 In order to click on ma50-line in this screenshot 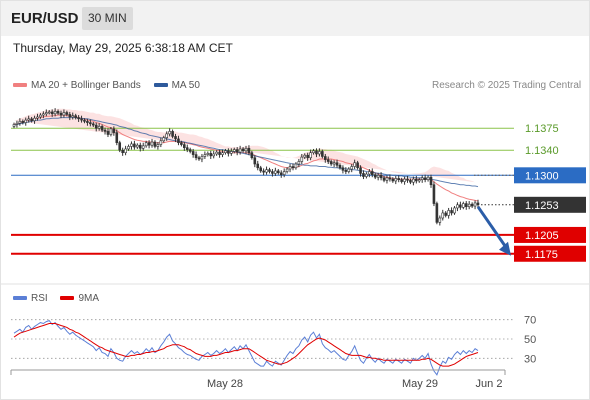, I will do `click(246, 152)`.